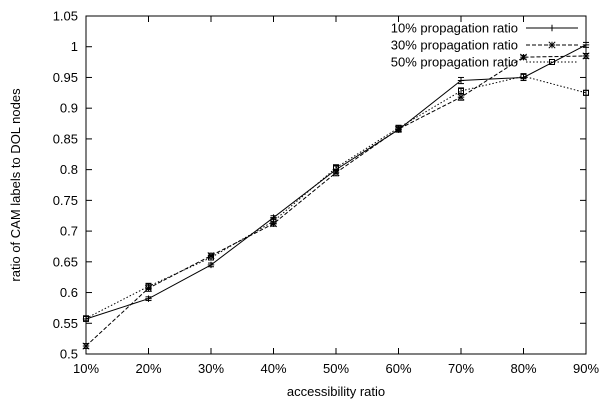 This screenshot has width=602, height=402. What do you see at coordinates (454, 62) in the screenshot?
I see `legend-label: 50% propagation ratio` at bounding box center [454, 62].